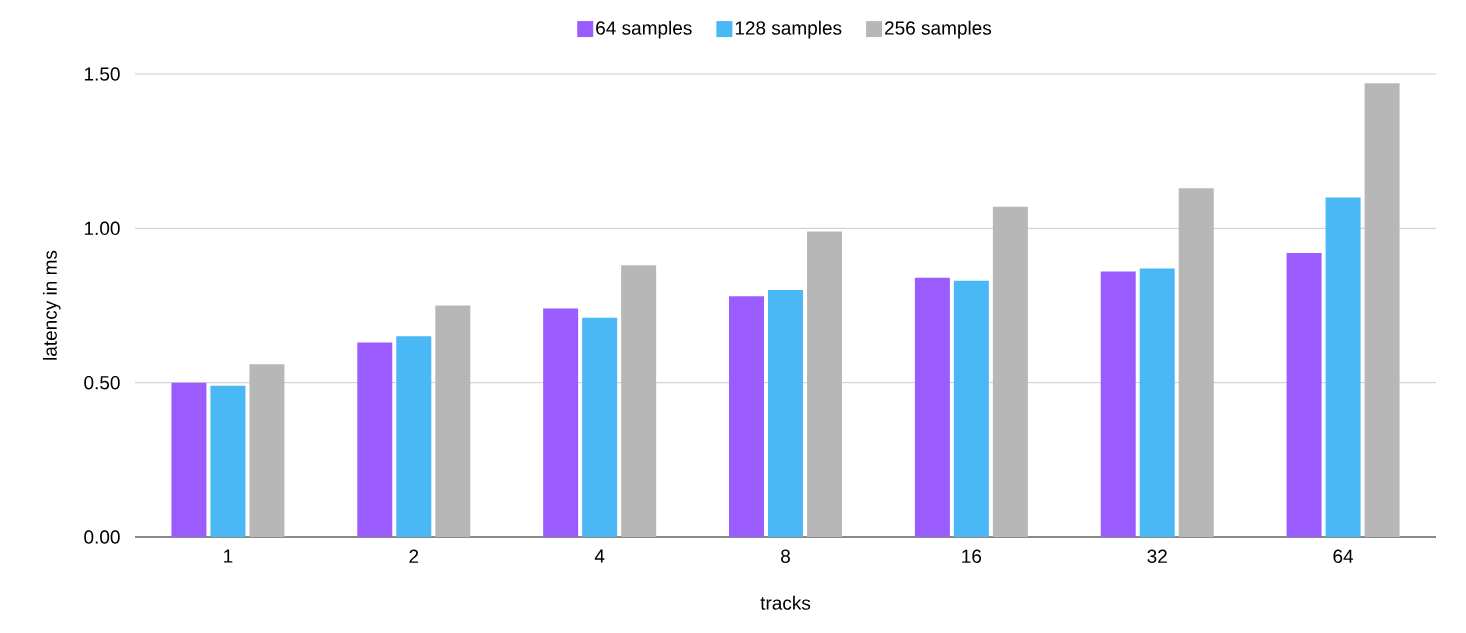 The height and width of the screenshot is (633, 1466). What do you see at coordinates (972, 556) in the screenshot?
I see `x-tick-label: 16` at bounding box center [972, 556].